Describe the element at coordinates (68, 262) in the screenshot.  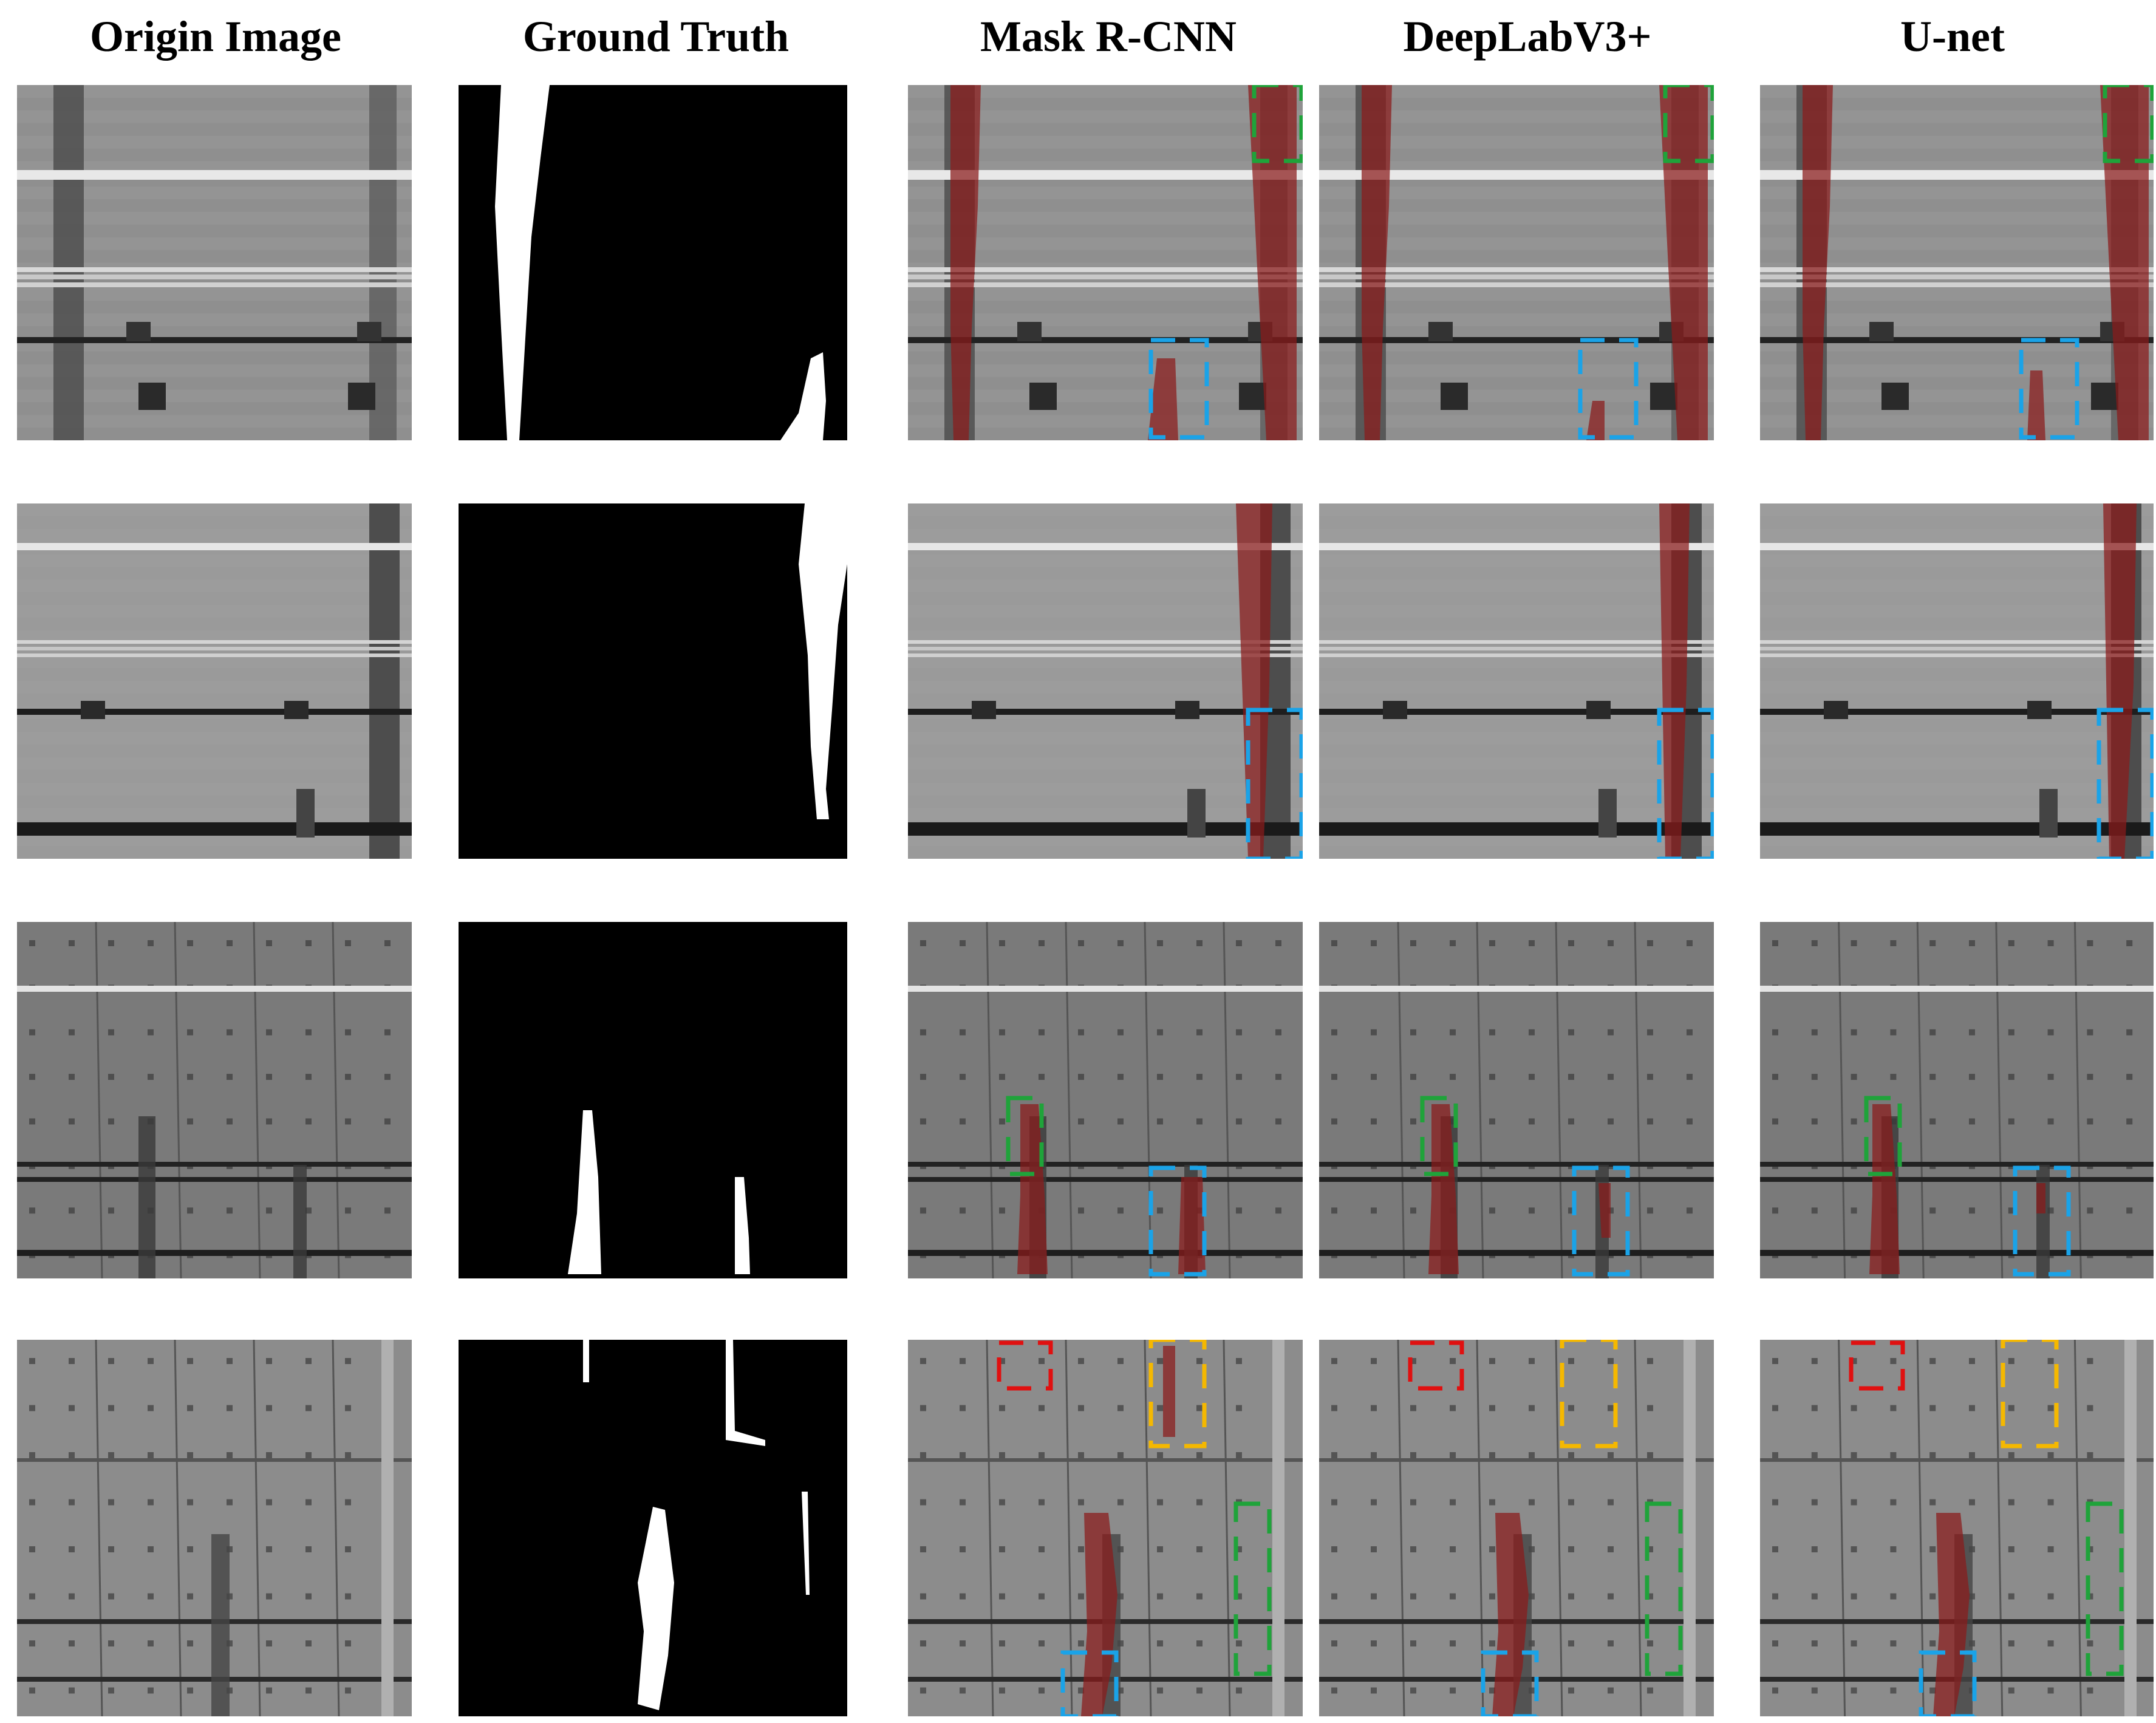
I see `dark-streak` at that location.